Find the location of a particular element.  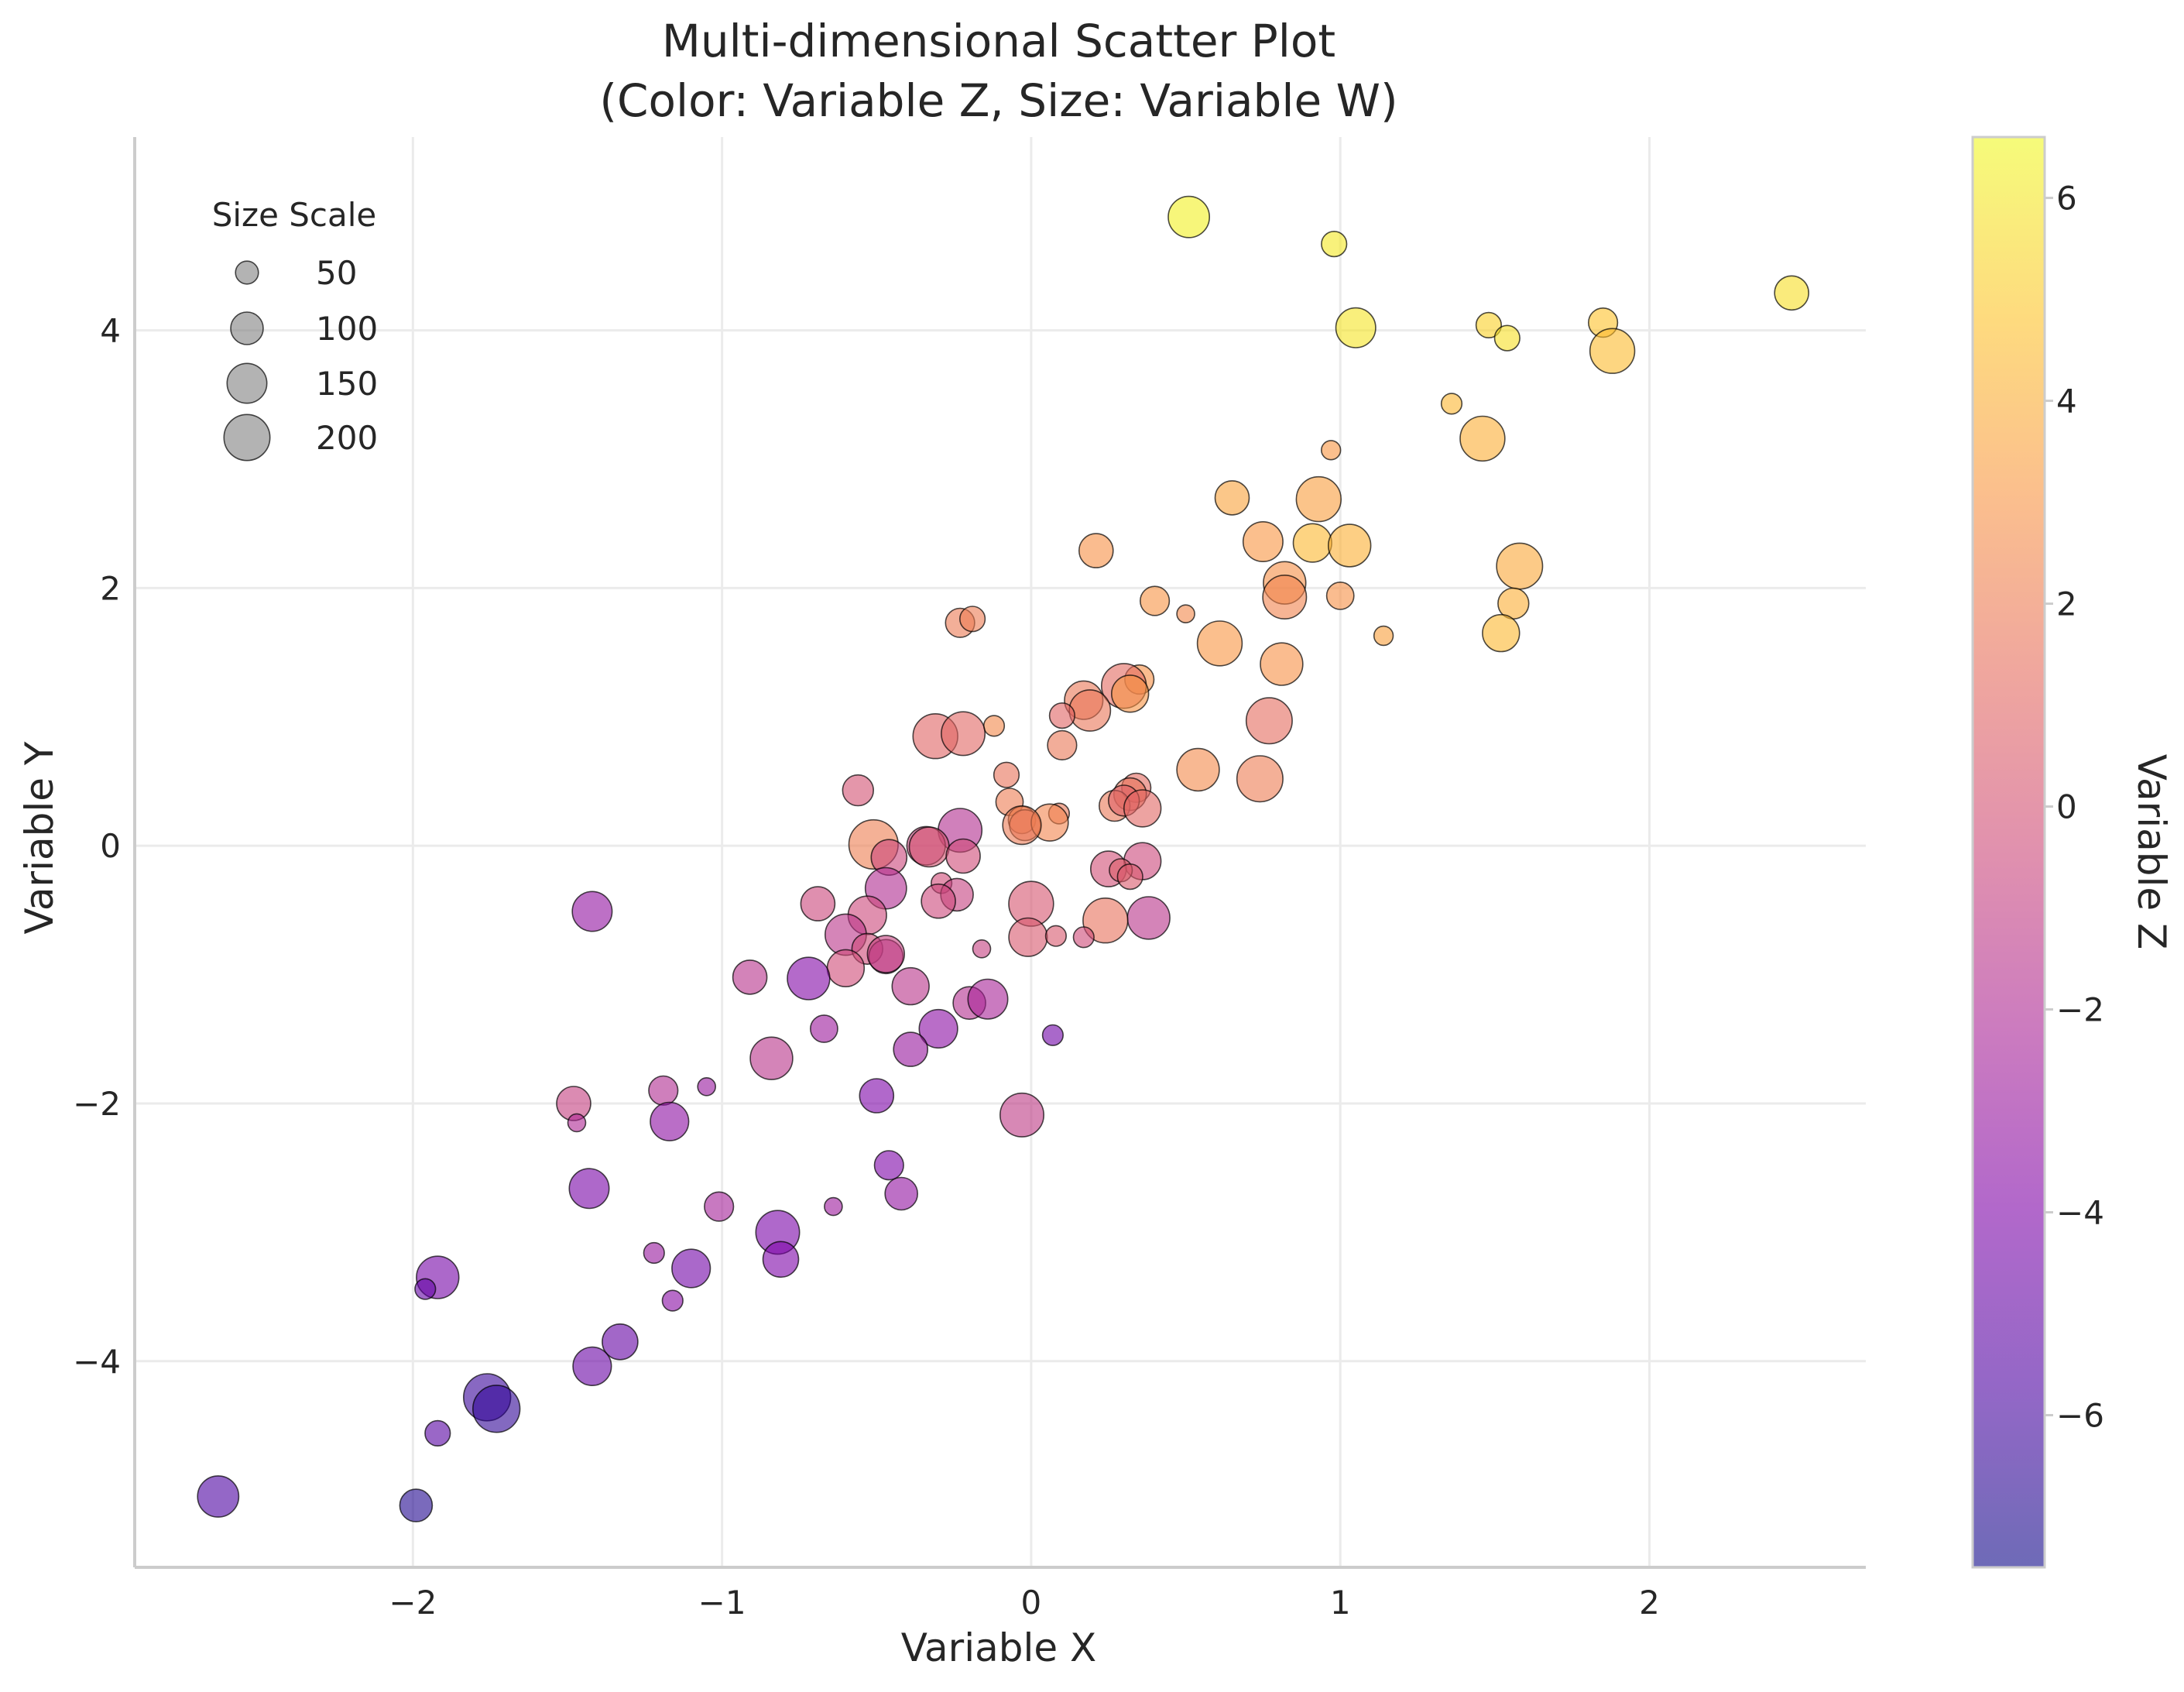

y-axis-label: Variable Y is located at coordinates (39, 837).